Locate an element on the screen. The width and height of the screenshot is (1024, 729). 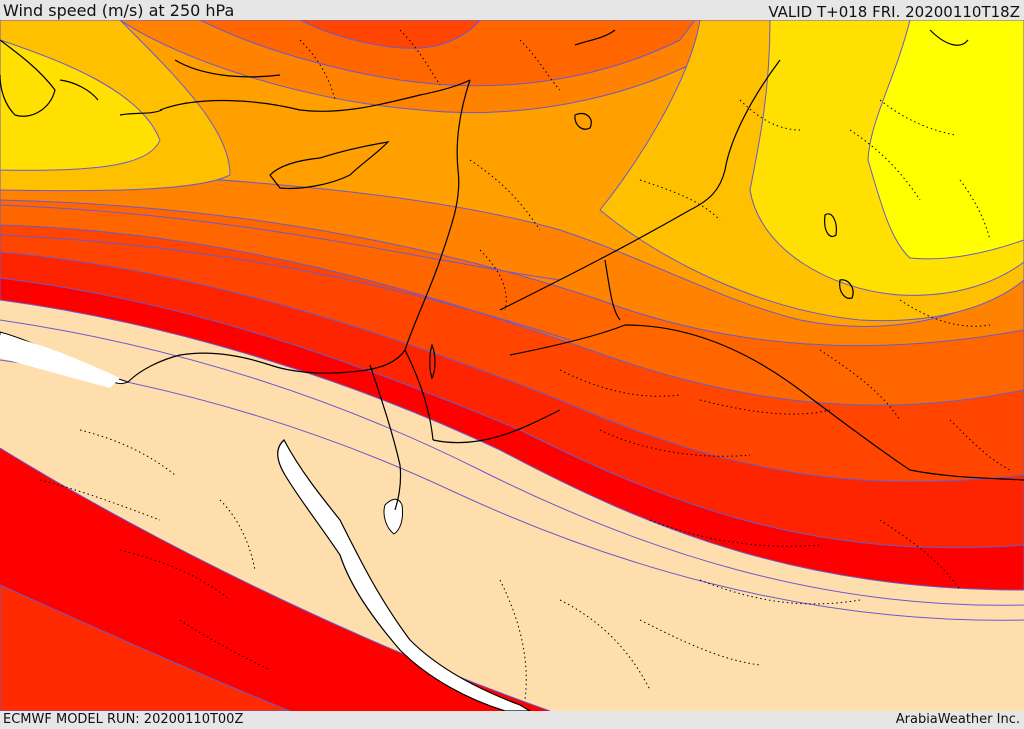
band-north-dark is located at coordinates (447, 53).